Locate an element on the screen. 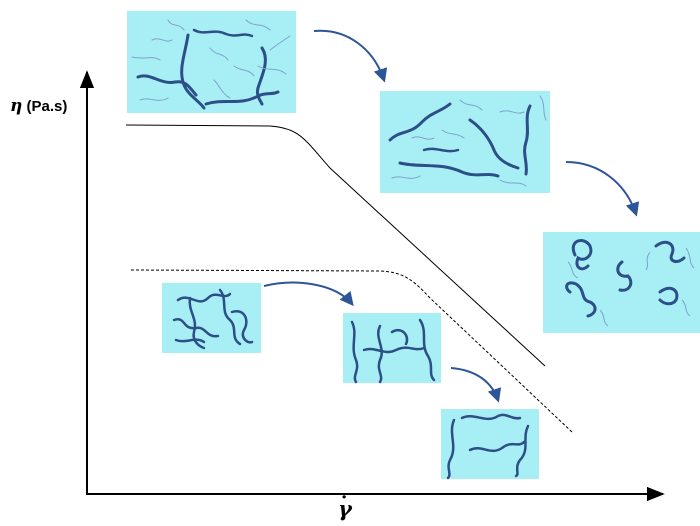  y-axis-label: η (Pa.s) is located at coordinates (38, 106).